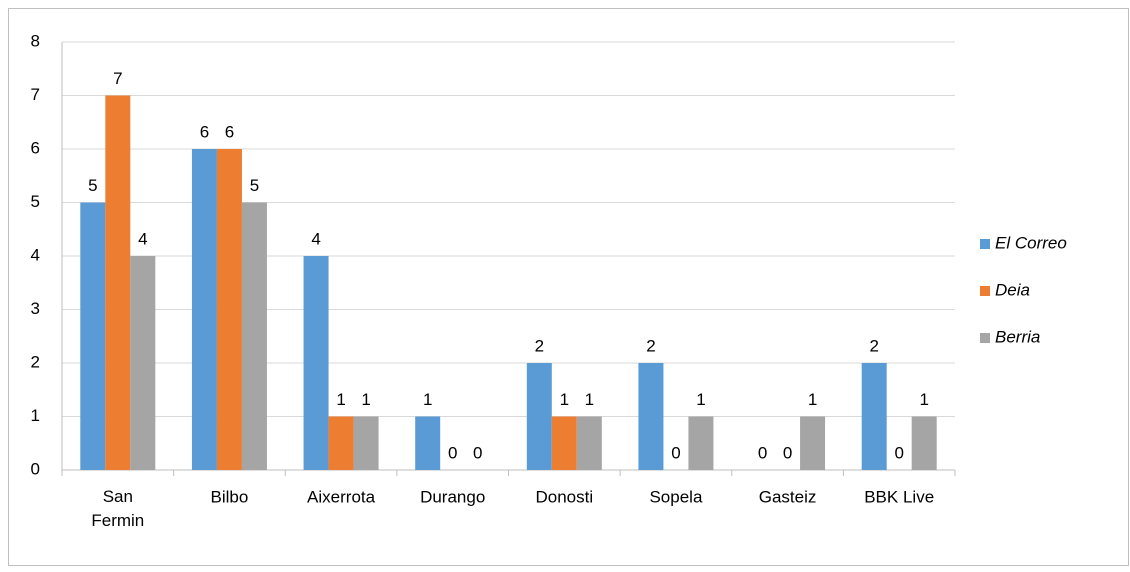 The height and width of the screenshot is (572, 1130). Describe the element at coordinates (788, 496) in the screenshot. I see `x-tick-label: Gasteiz` at that location.